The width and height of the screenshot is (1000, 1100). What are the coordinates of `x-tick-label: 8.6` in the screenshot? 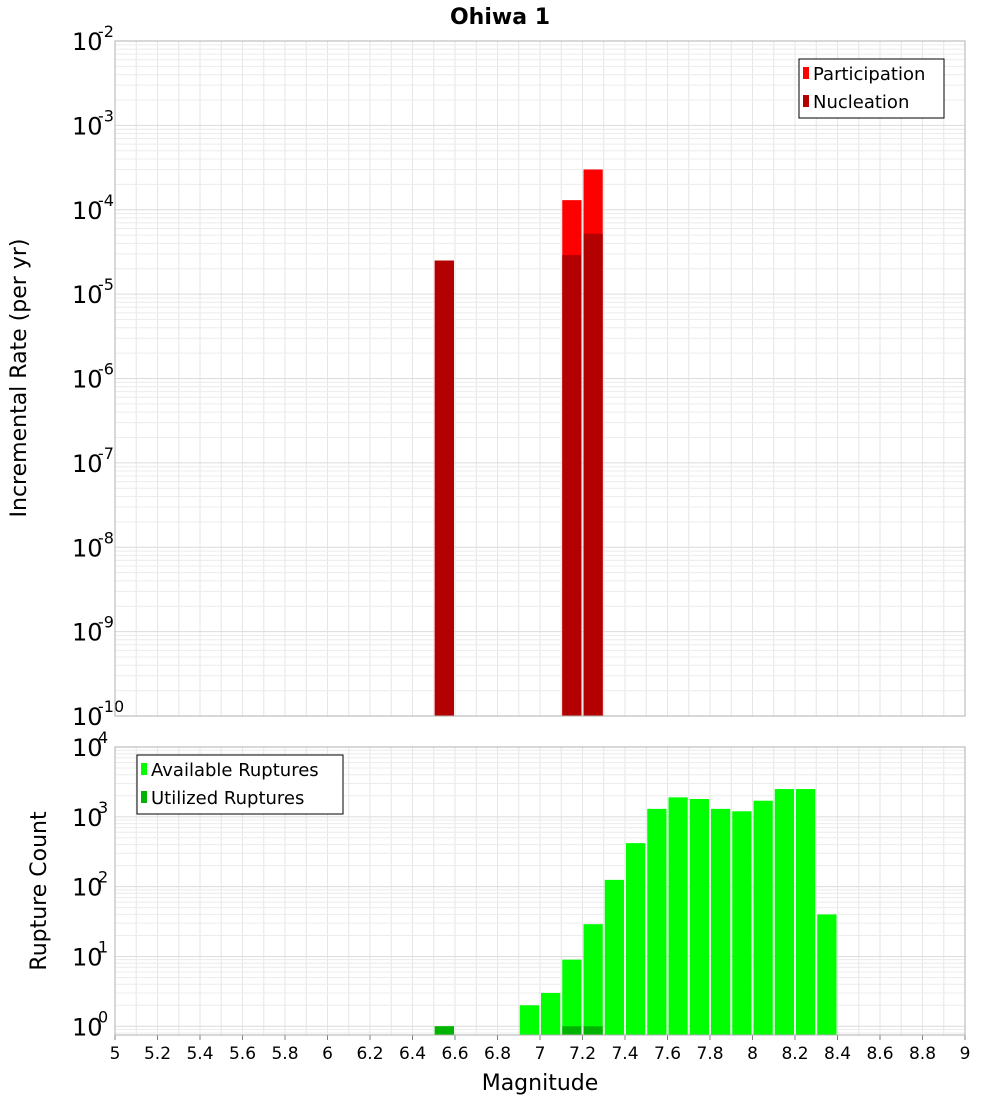 It's located at (879, 1054).